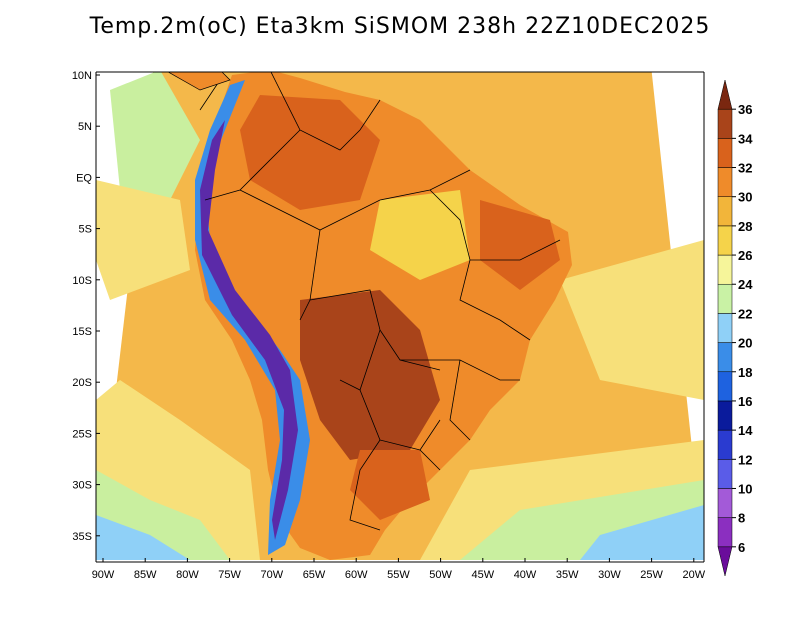 The height and width of the screenshot is (618, 800). What do you see at coordinates (745, 138) in the screenshot?
I see `colorbar-label: 34` at bounding box center [745, 138].